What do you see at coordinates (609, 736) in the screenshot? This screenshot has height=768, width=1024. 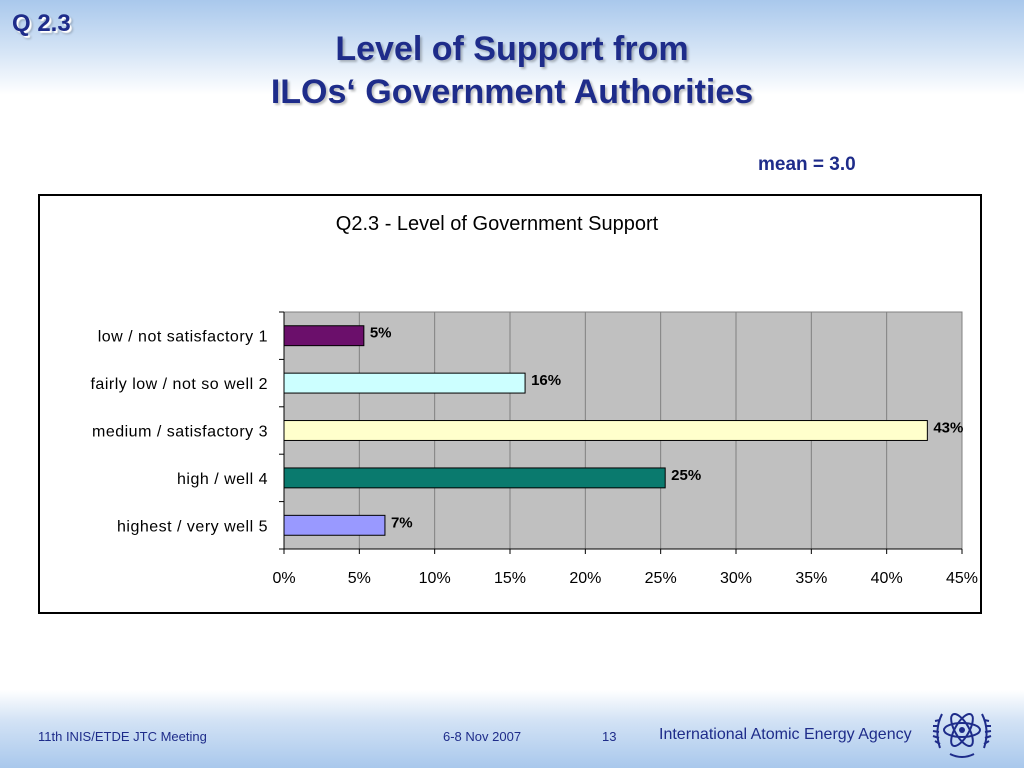 I see `footer-page-number: 13` at bounding box center [609, 736].